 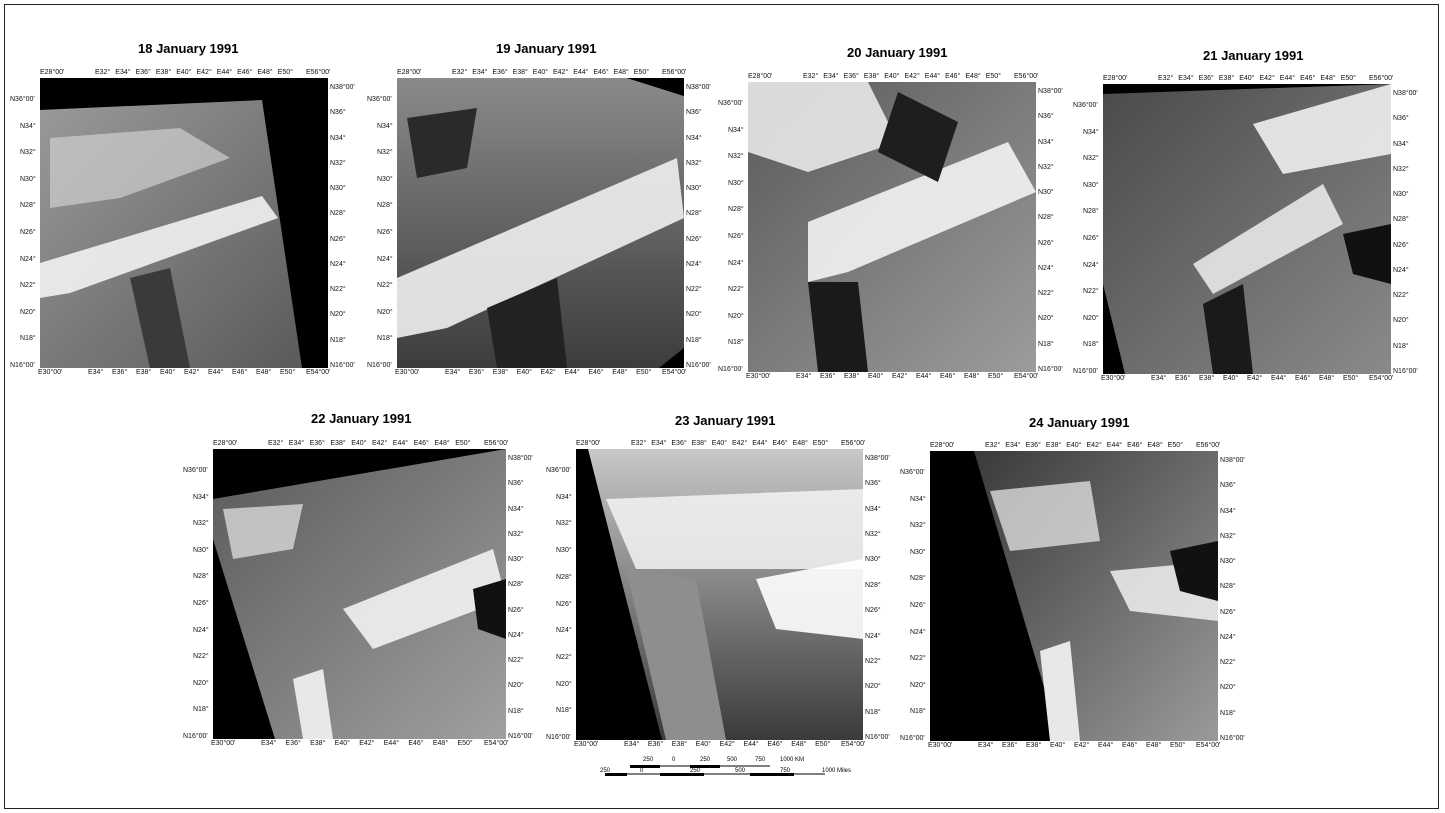 What do you see at coordinates (605, 771) in the screenshot?
I see `scale-mile-label-1: 250` at bounding box center [605, 771].